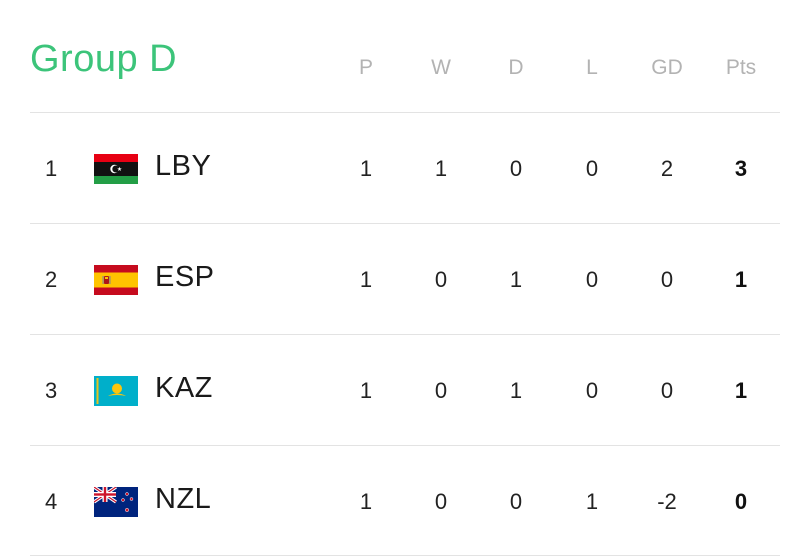  Describe the element at coordinates (185, 277) in the screenshot. I see `team-name: ESP` at that location.